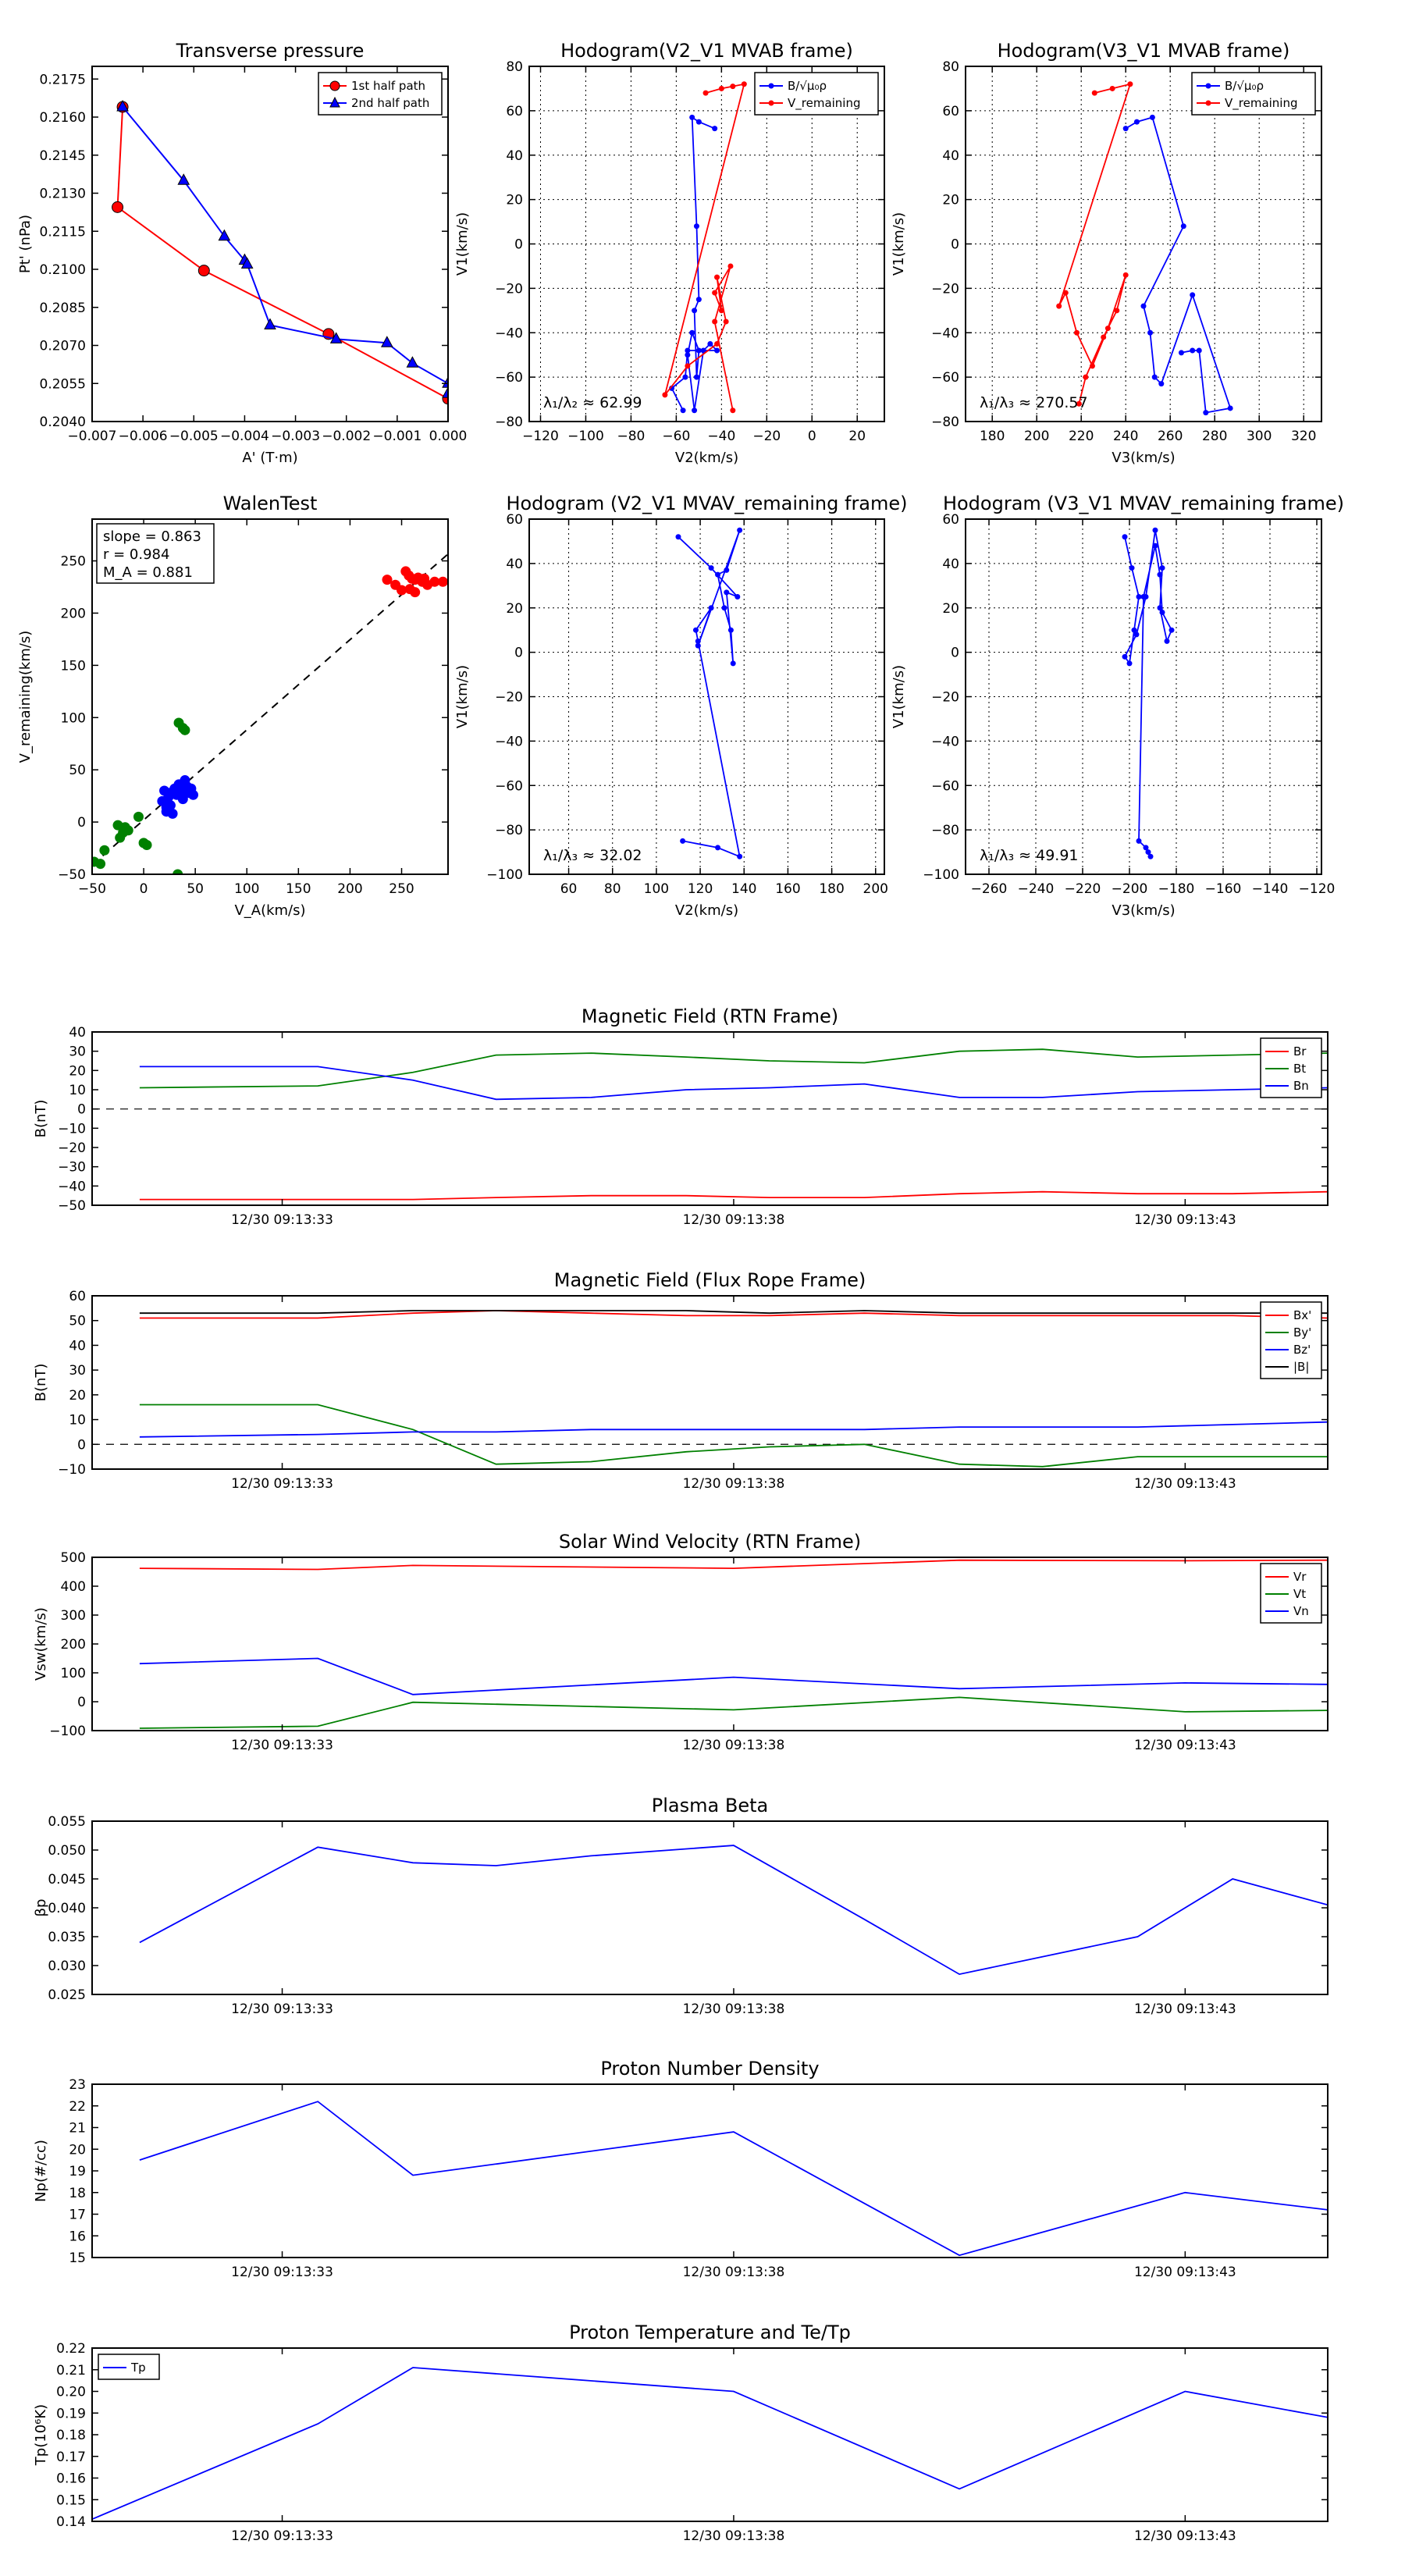 This screenshot has height=2576, width=1405. Describe the element at coordinates (244, 436) in the screenshot. I see `x-tick-label: −0.004` at that location.